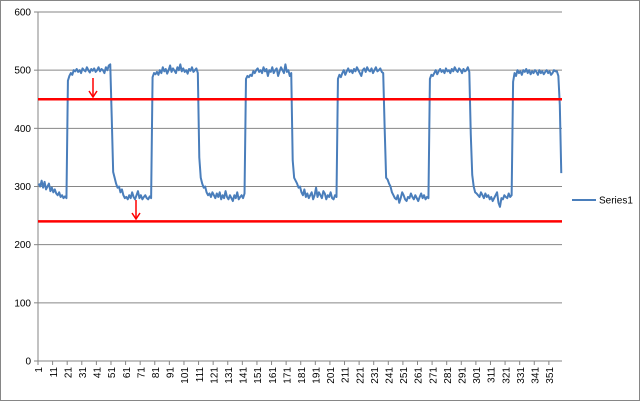  Describe the element at coordinates (22, 13) in the screenshot. I see `y-tick-label: 600` at that location.